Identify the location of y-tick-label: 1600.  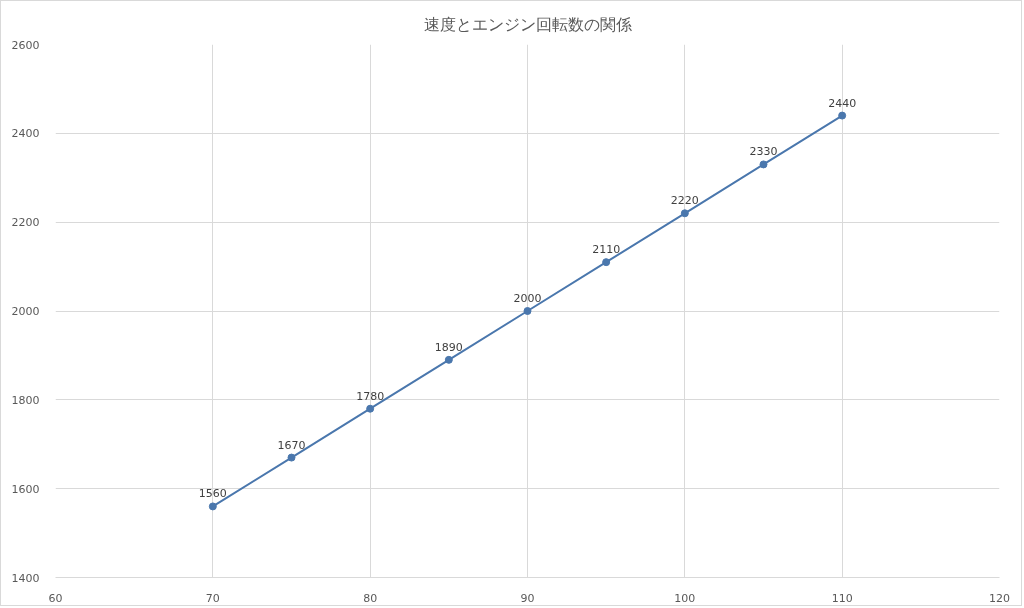
(25, 489).